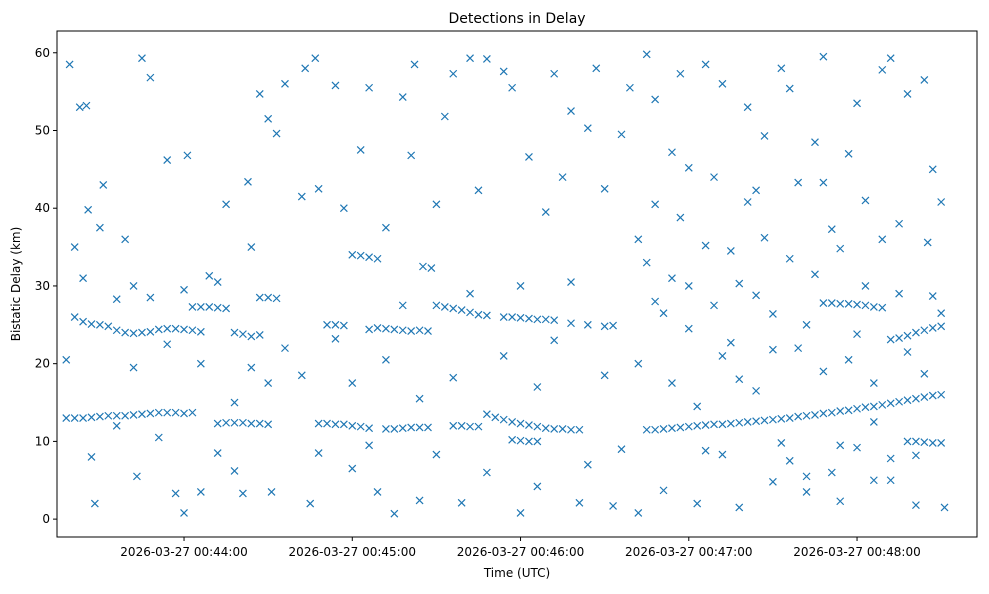 This screenshot has height=594, width=989. Describe the element at coordinates (46, 519) in the screenshot. I see `y-tick-label: 0` at that location.